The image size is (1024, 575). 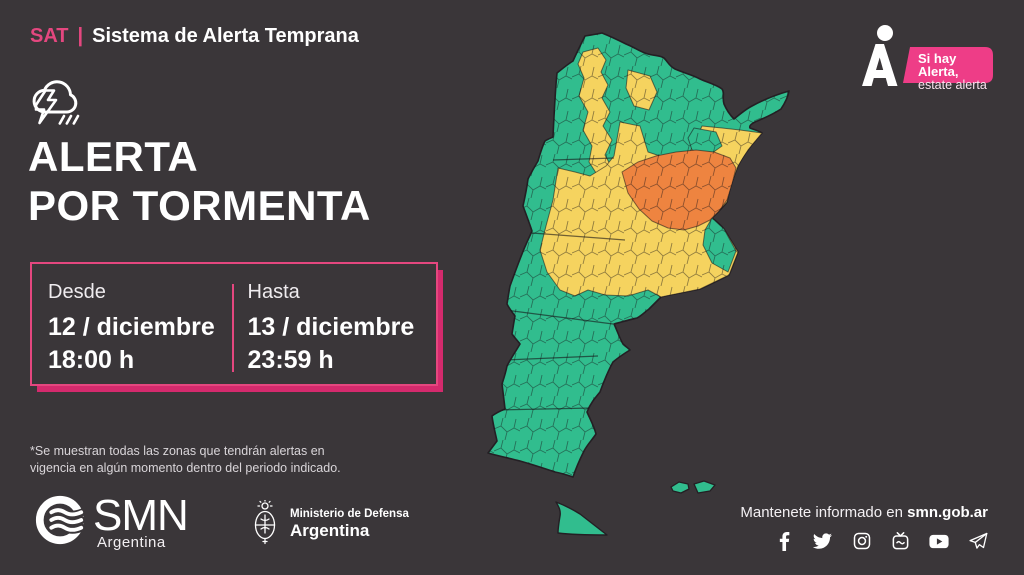 I want to click on badge-line-2: estate alerta, so click(x=952, y=85).